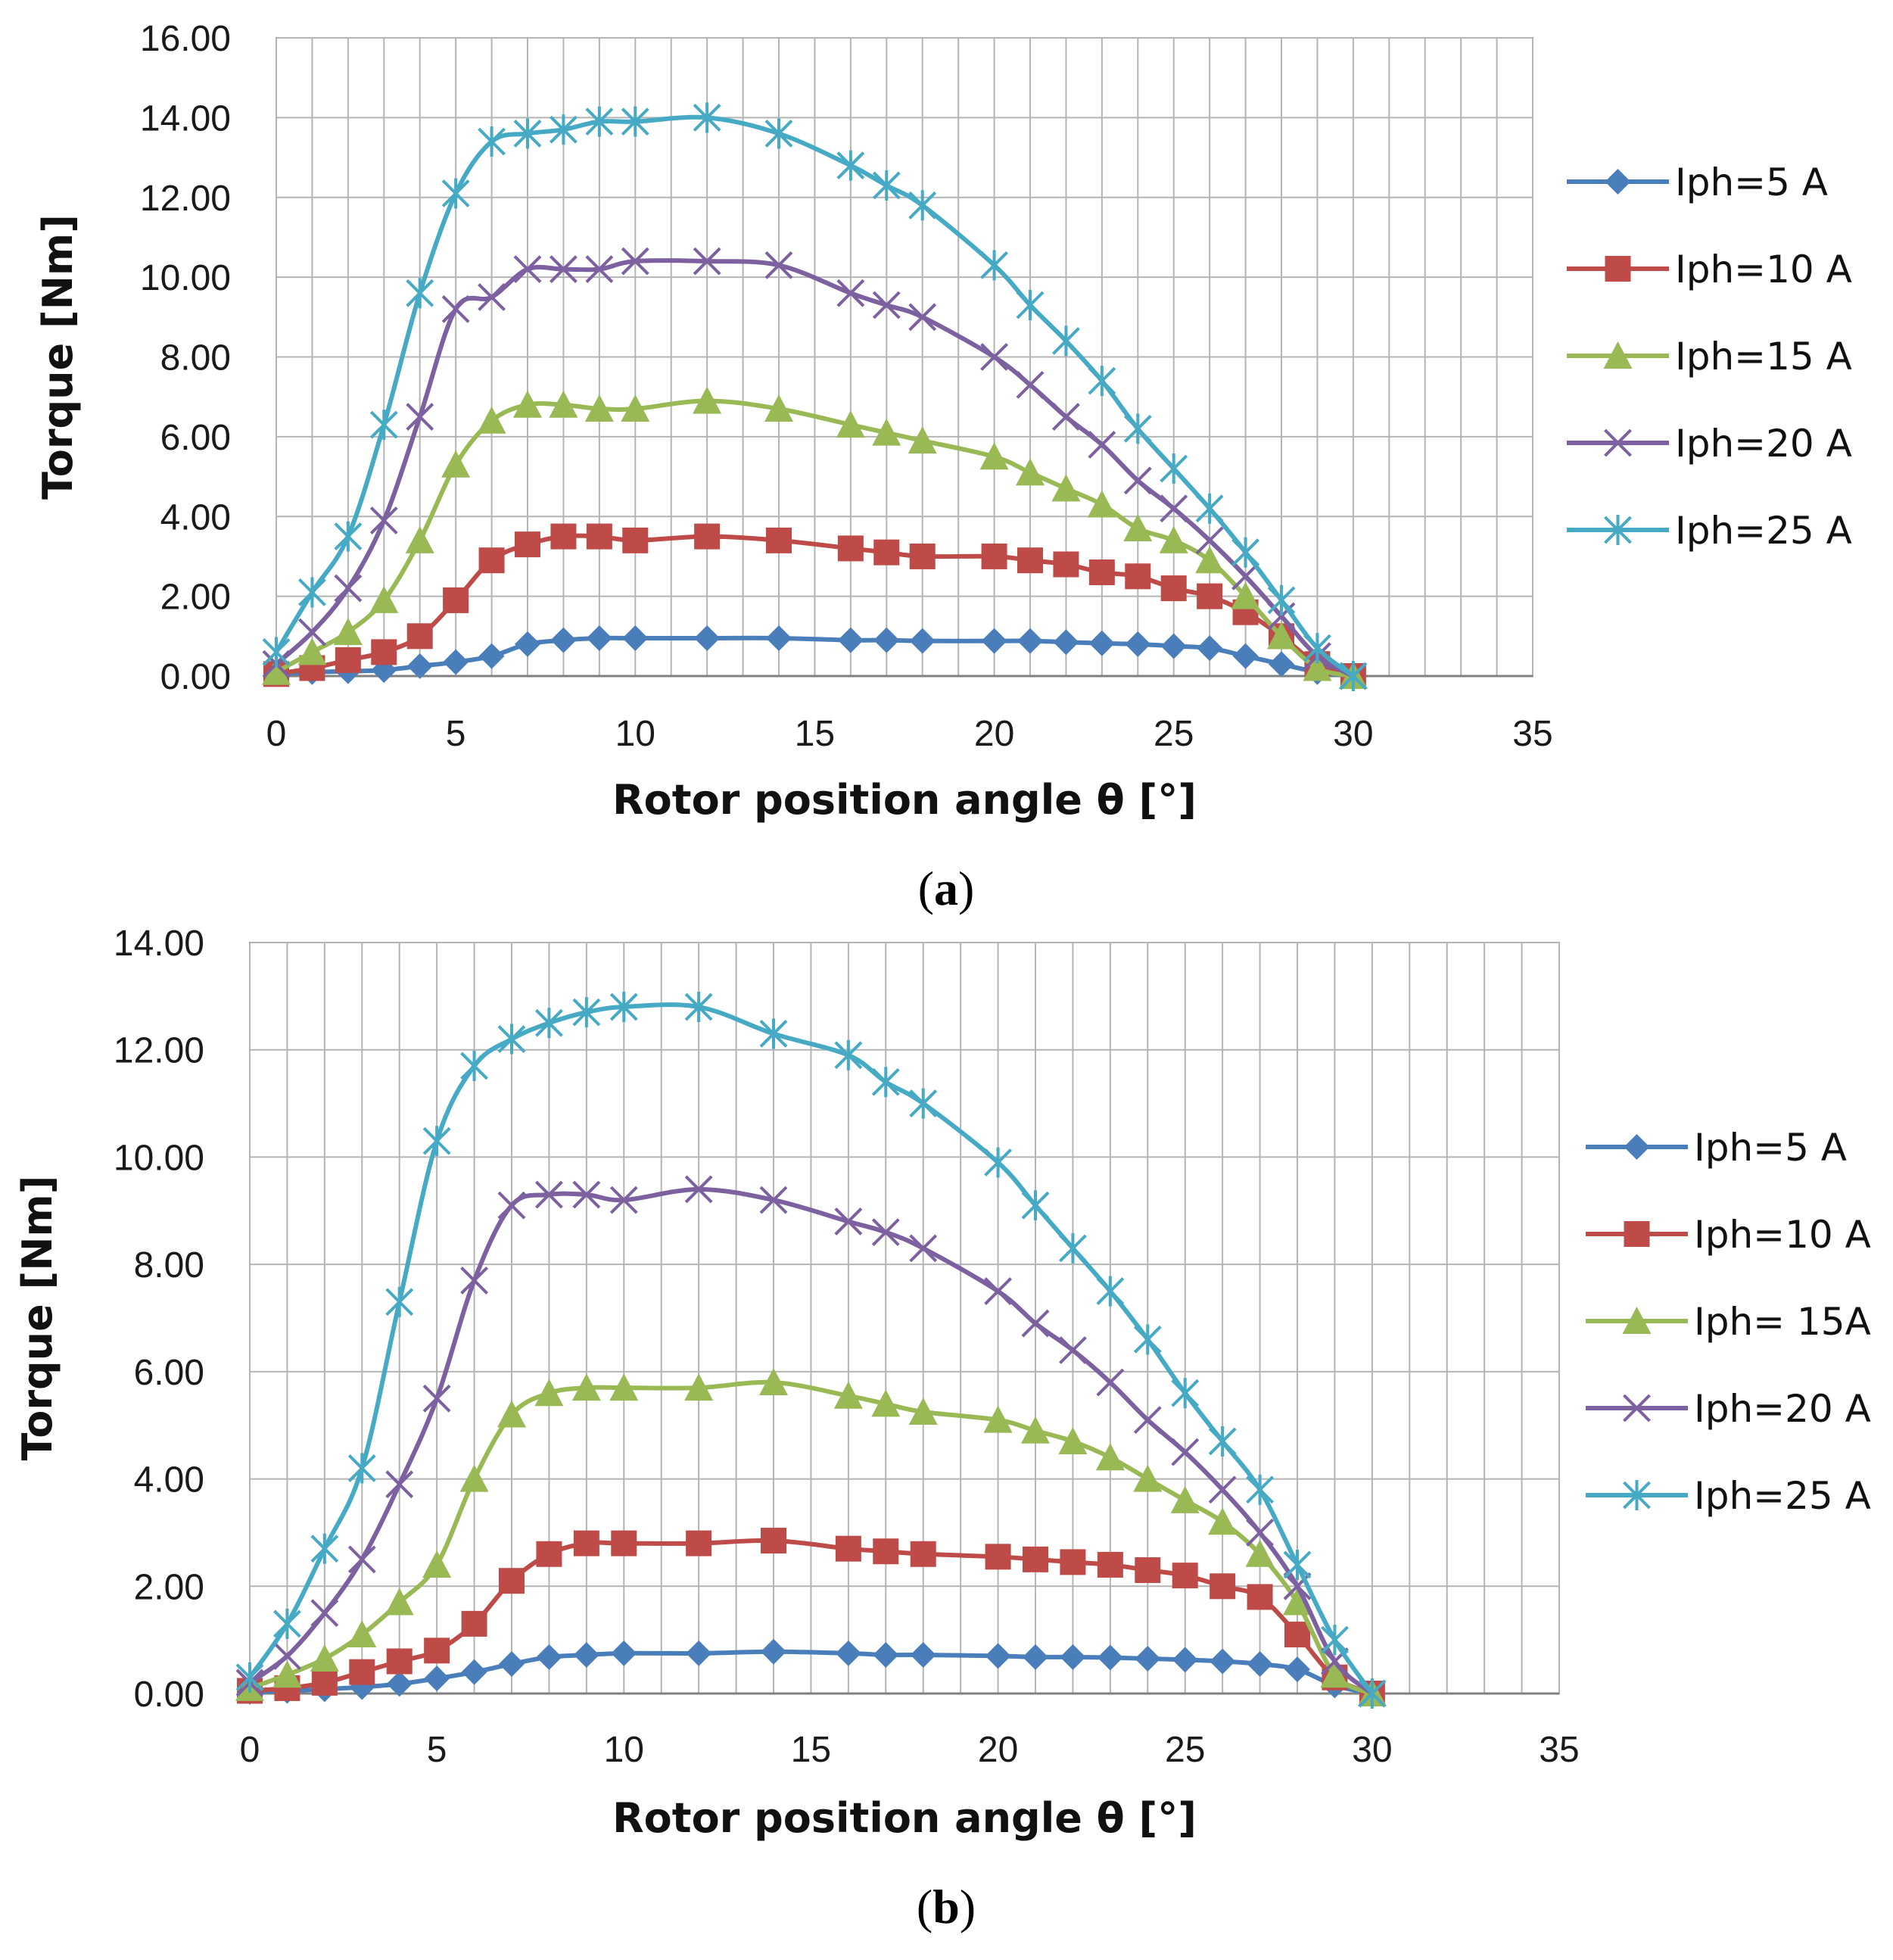 The image size is (1893, 1960). What do you see at coordinates (169, 1373) in the screenshot?
I see `y-tick-label: 6.00` at bounding box center [169, 1373].